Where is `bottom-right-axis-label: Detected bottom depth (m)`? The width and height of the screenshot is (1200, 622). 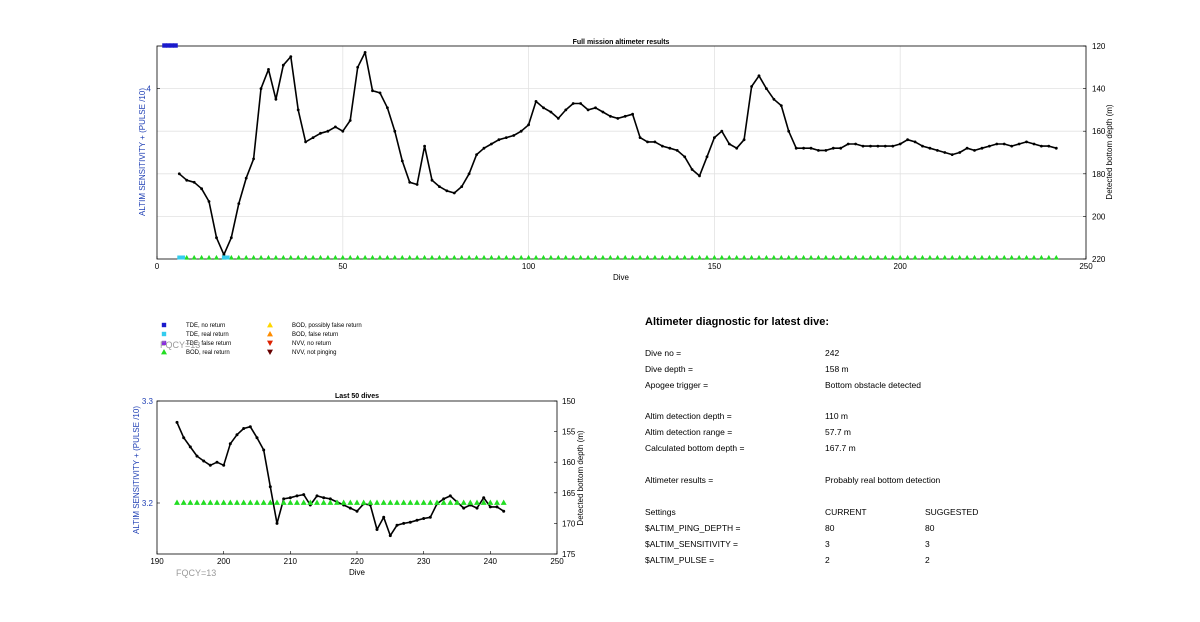
bottom-right-axis-label: Detected bottom depth (m) is located at coordinates (580, 477).